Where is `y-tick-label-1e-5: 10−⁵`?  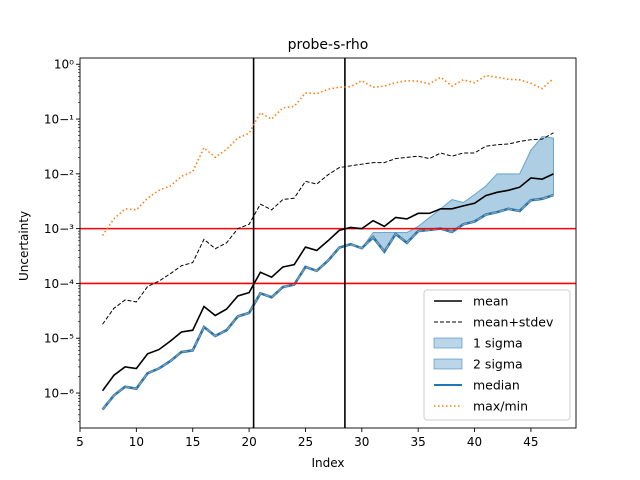
y-tick-label-1e-5: 10−⁵ is located at coordinates (59, 339).